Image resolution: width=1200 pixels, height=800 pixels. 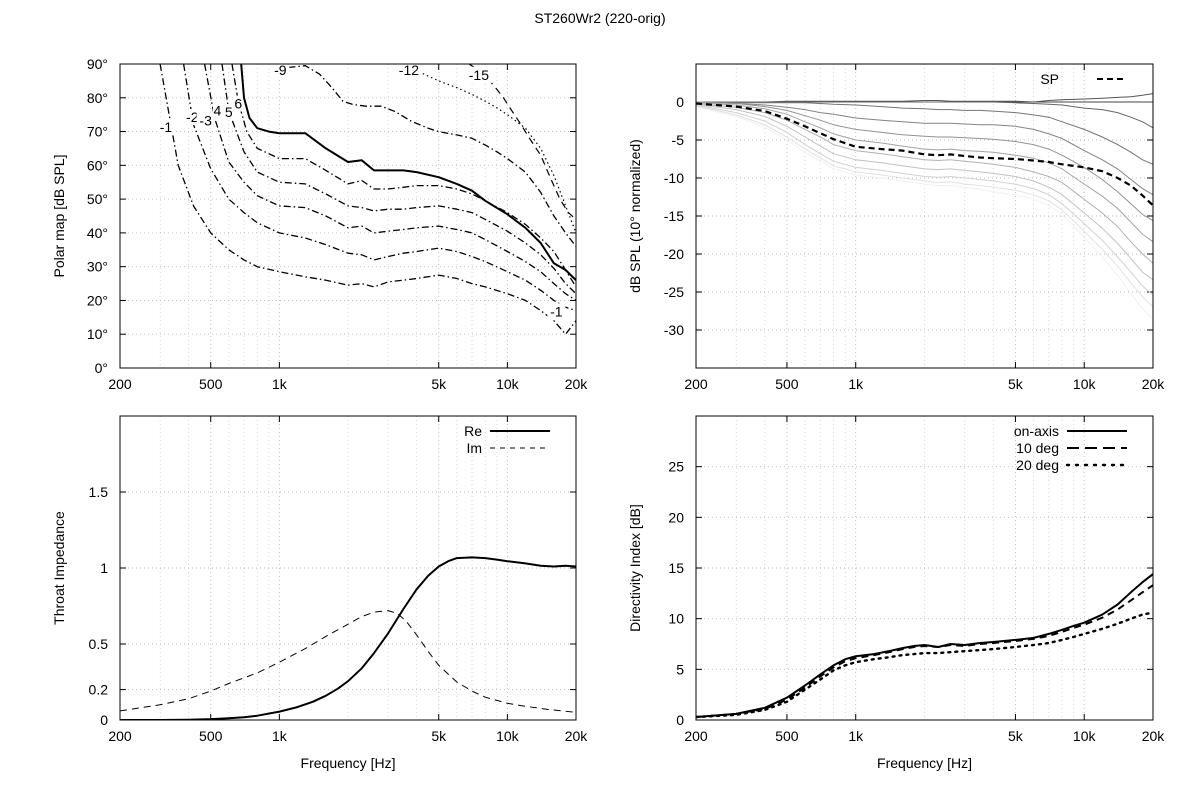 What do you see at coordinates (97, 64) in the screenshot?
I see `y-tick-label: 90°` at bounding box center [97, 64].